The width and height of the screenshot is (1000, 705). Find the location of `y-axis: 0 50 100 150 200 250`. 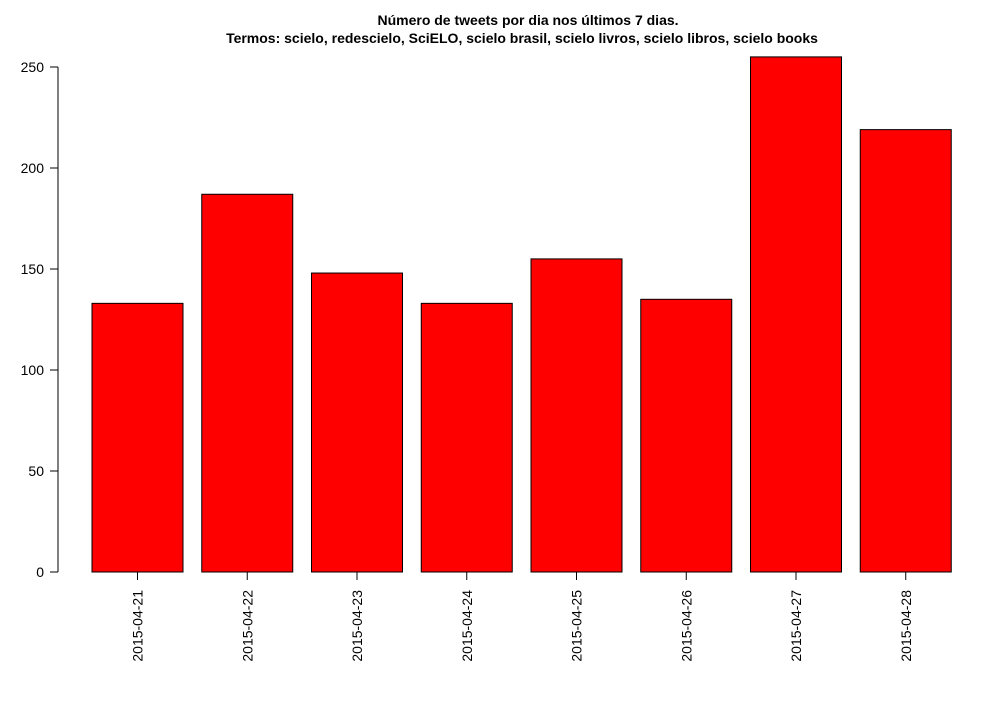

y-axis: 0 50 100 150 200 250 is located at coordinates (40, 319).